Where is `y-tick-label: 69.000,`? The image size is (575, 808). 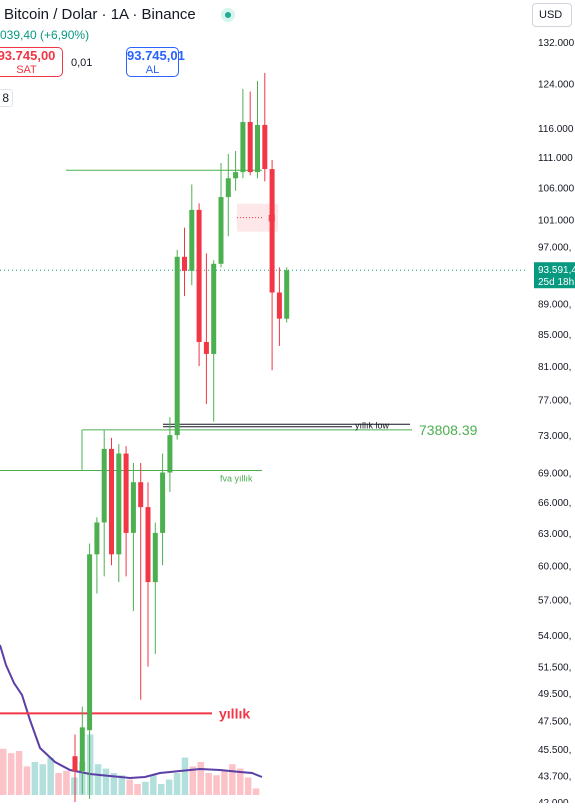 y-tick-label: 69.000, is located at coordinates (554, 474).